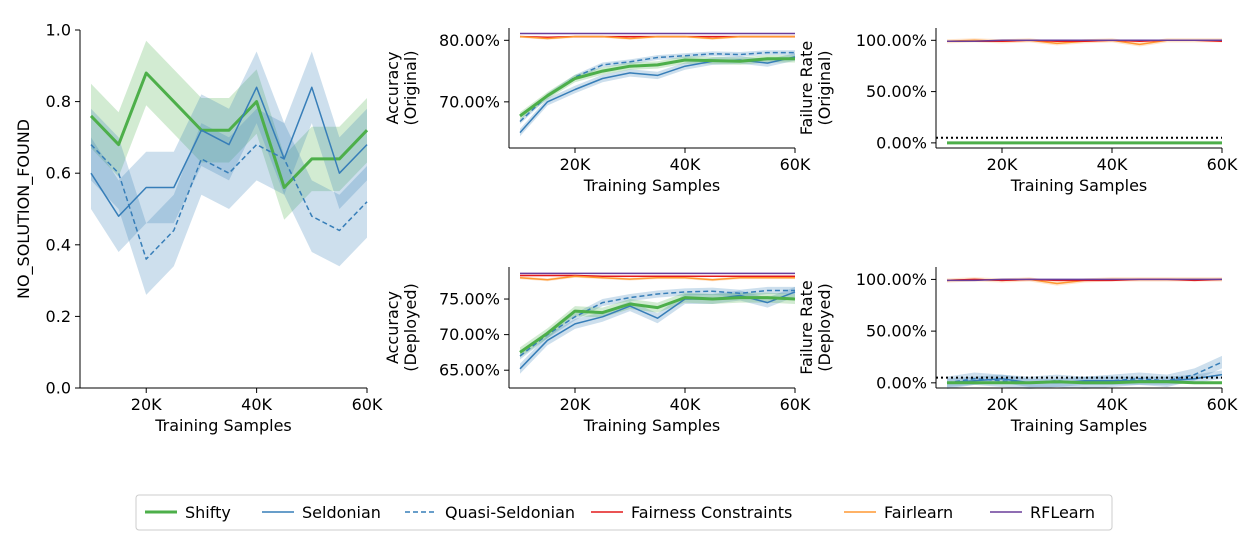 This screenshot has width=1260, height=551. Describe the element at coordinates (341, 512) in the screenshot. I see `legend-label: Seldonian` at that location.